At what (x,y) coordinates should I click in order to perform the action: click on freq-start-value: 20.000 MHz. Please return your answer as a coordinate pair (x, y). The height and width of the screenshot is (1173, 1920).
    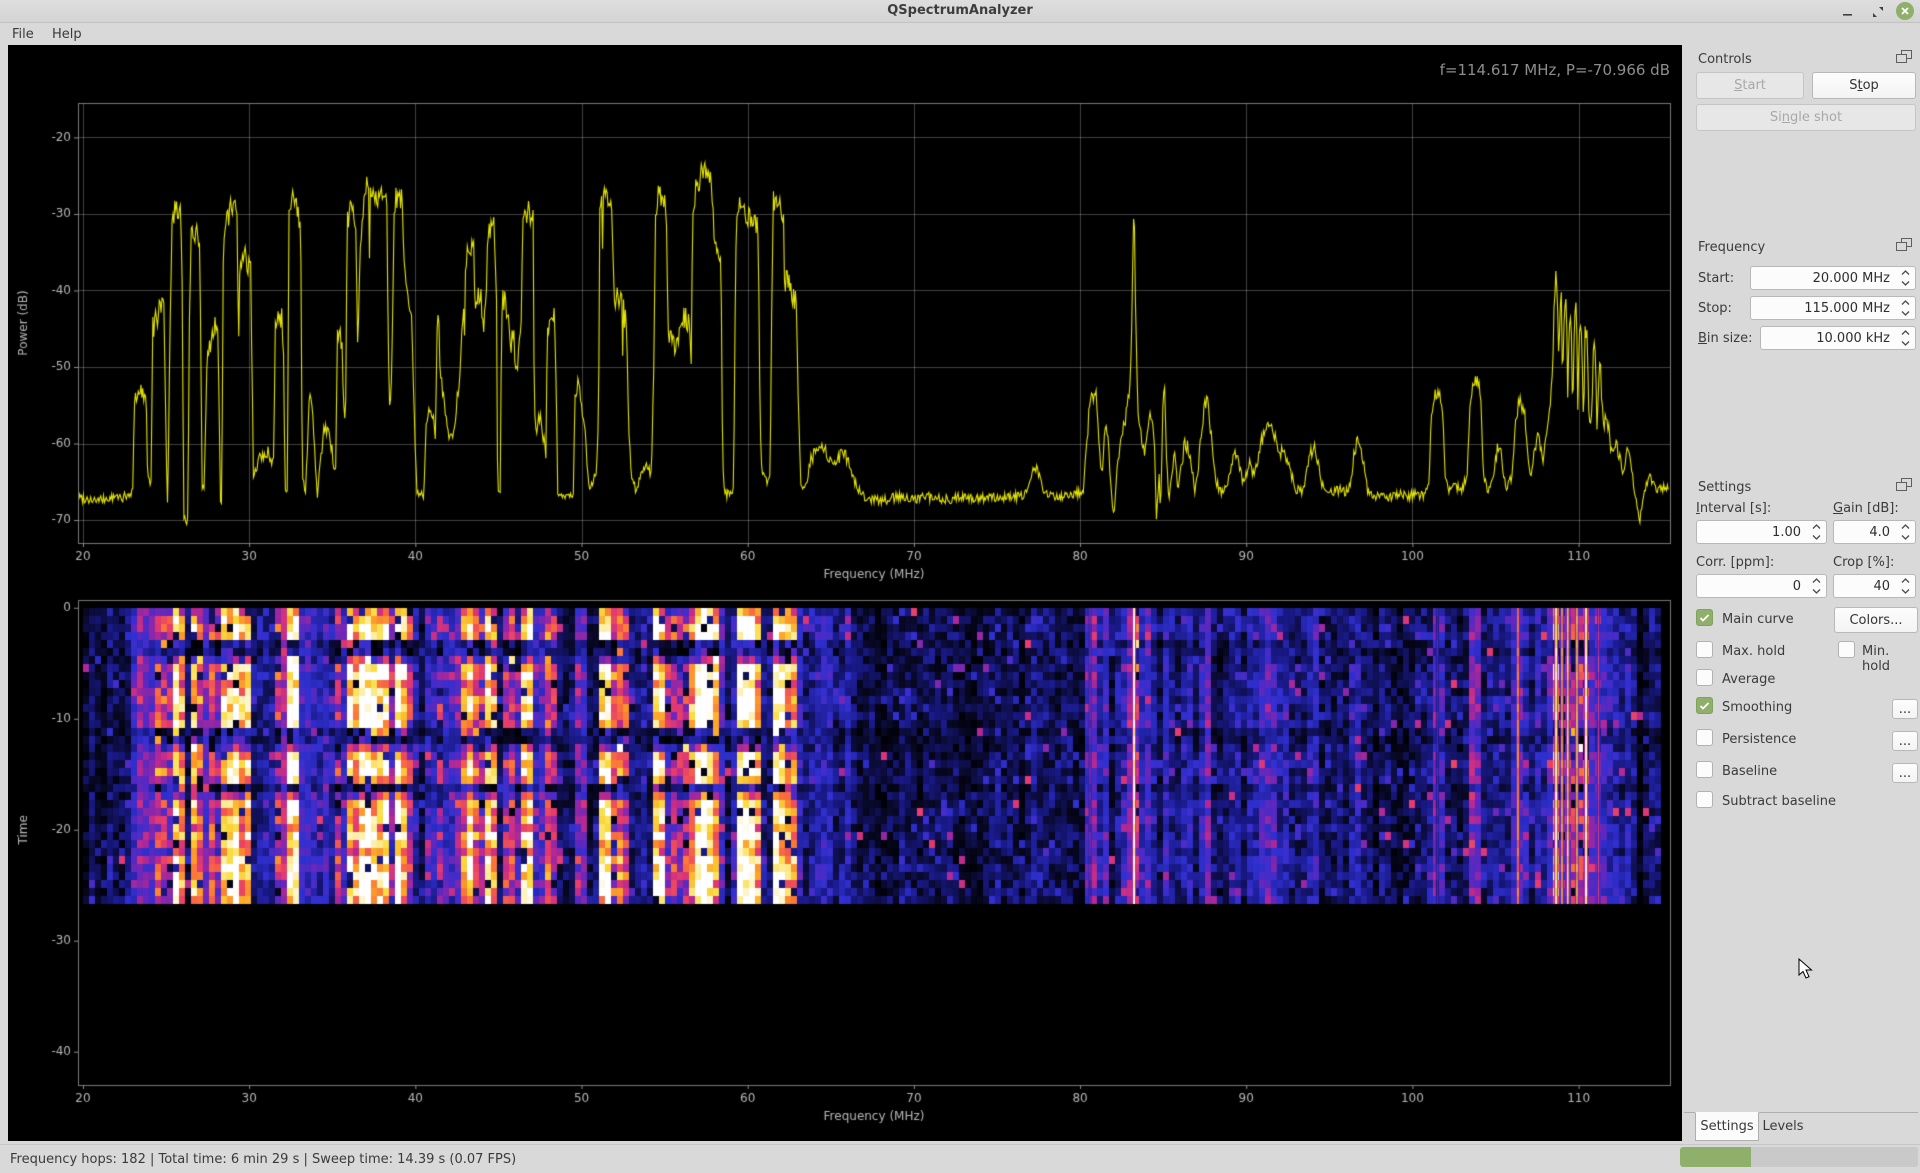
    Looking at the image, I should click on (1851, 278).